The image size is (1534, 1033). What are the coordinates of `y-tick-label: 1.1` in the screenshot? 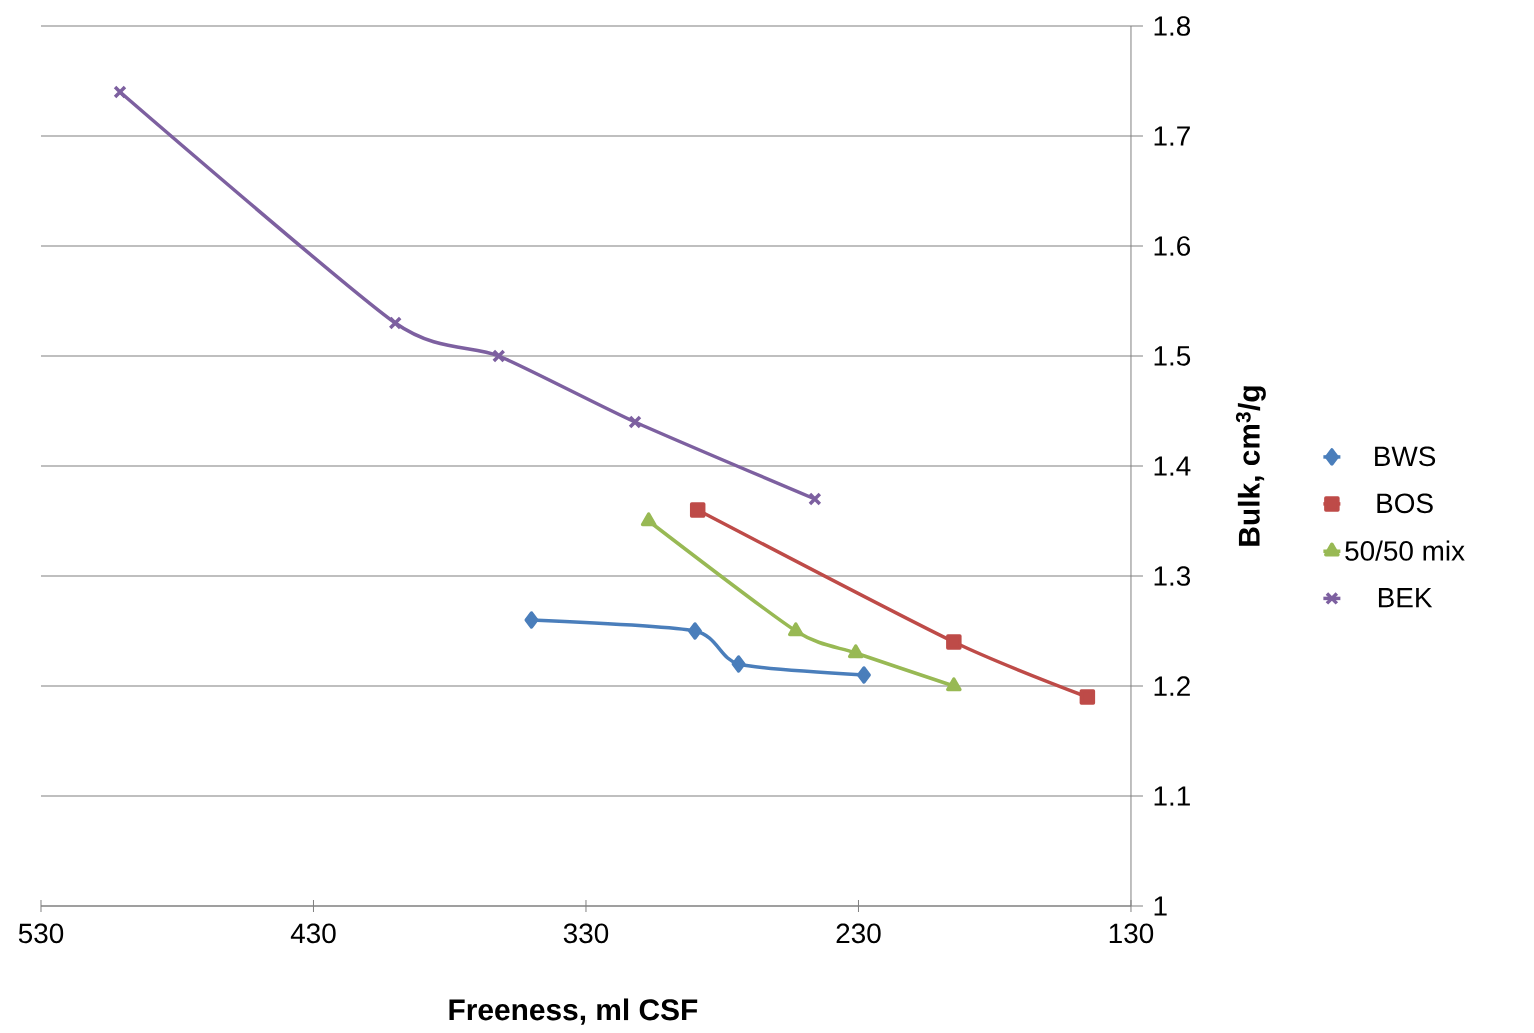 It's located at (1172, 796).